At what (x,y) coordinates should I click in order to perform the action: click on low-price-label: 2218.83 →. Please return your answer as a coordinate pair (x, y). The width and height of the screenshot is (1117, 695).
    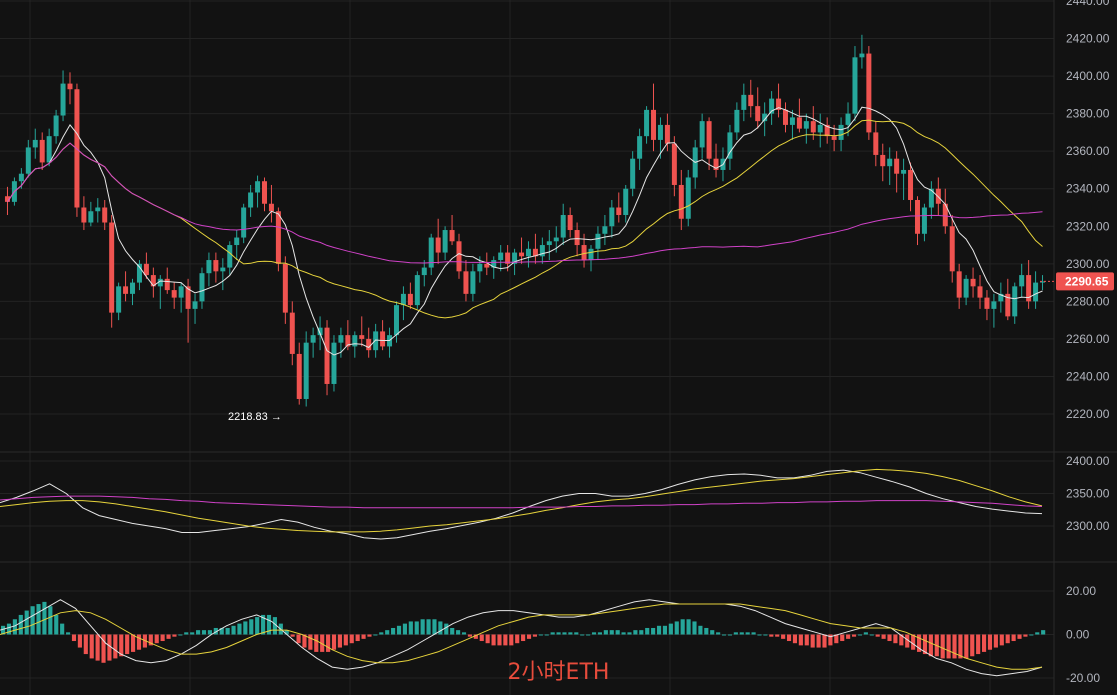
    Looking at the image, I should click on (255, 417).